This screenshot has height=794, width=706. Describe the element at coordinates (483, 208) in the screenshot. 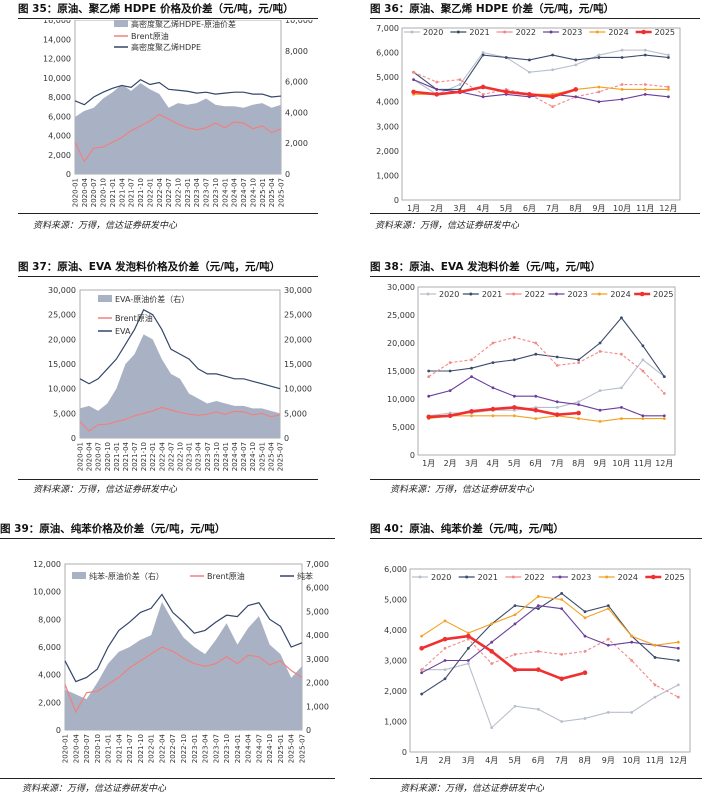

I see `x-tick-label: 4月` at that location.